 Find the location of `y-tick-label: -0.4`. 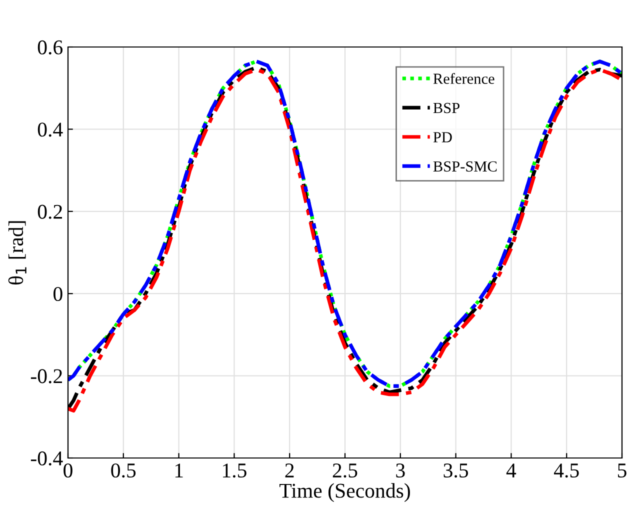

y-tick-label: -0.4 is located at coordinates (46, 458).